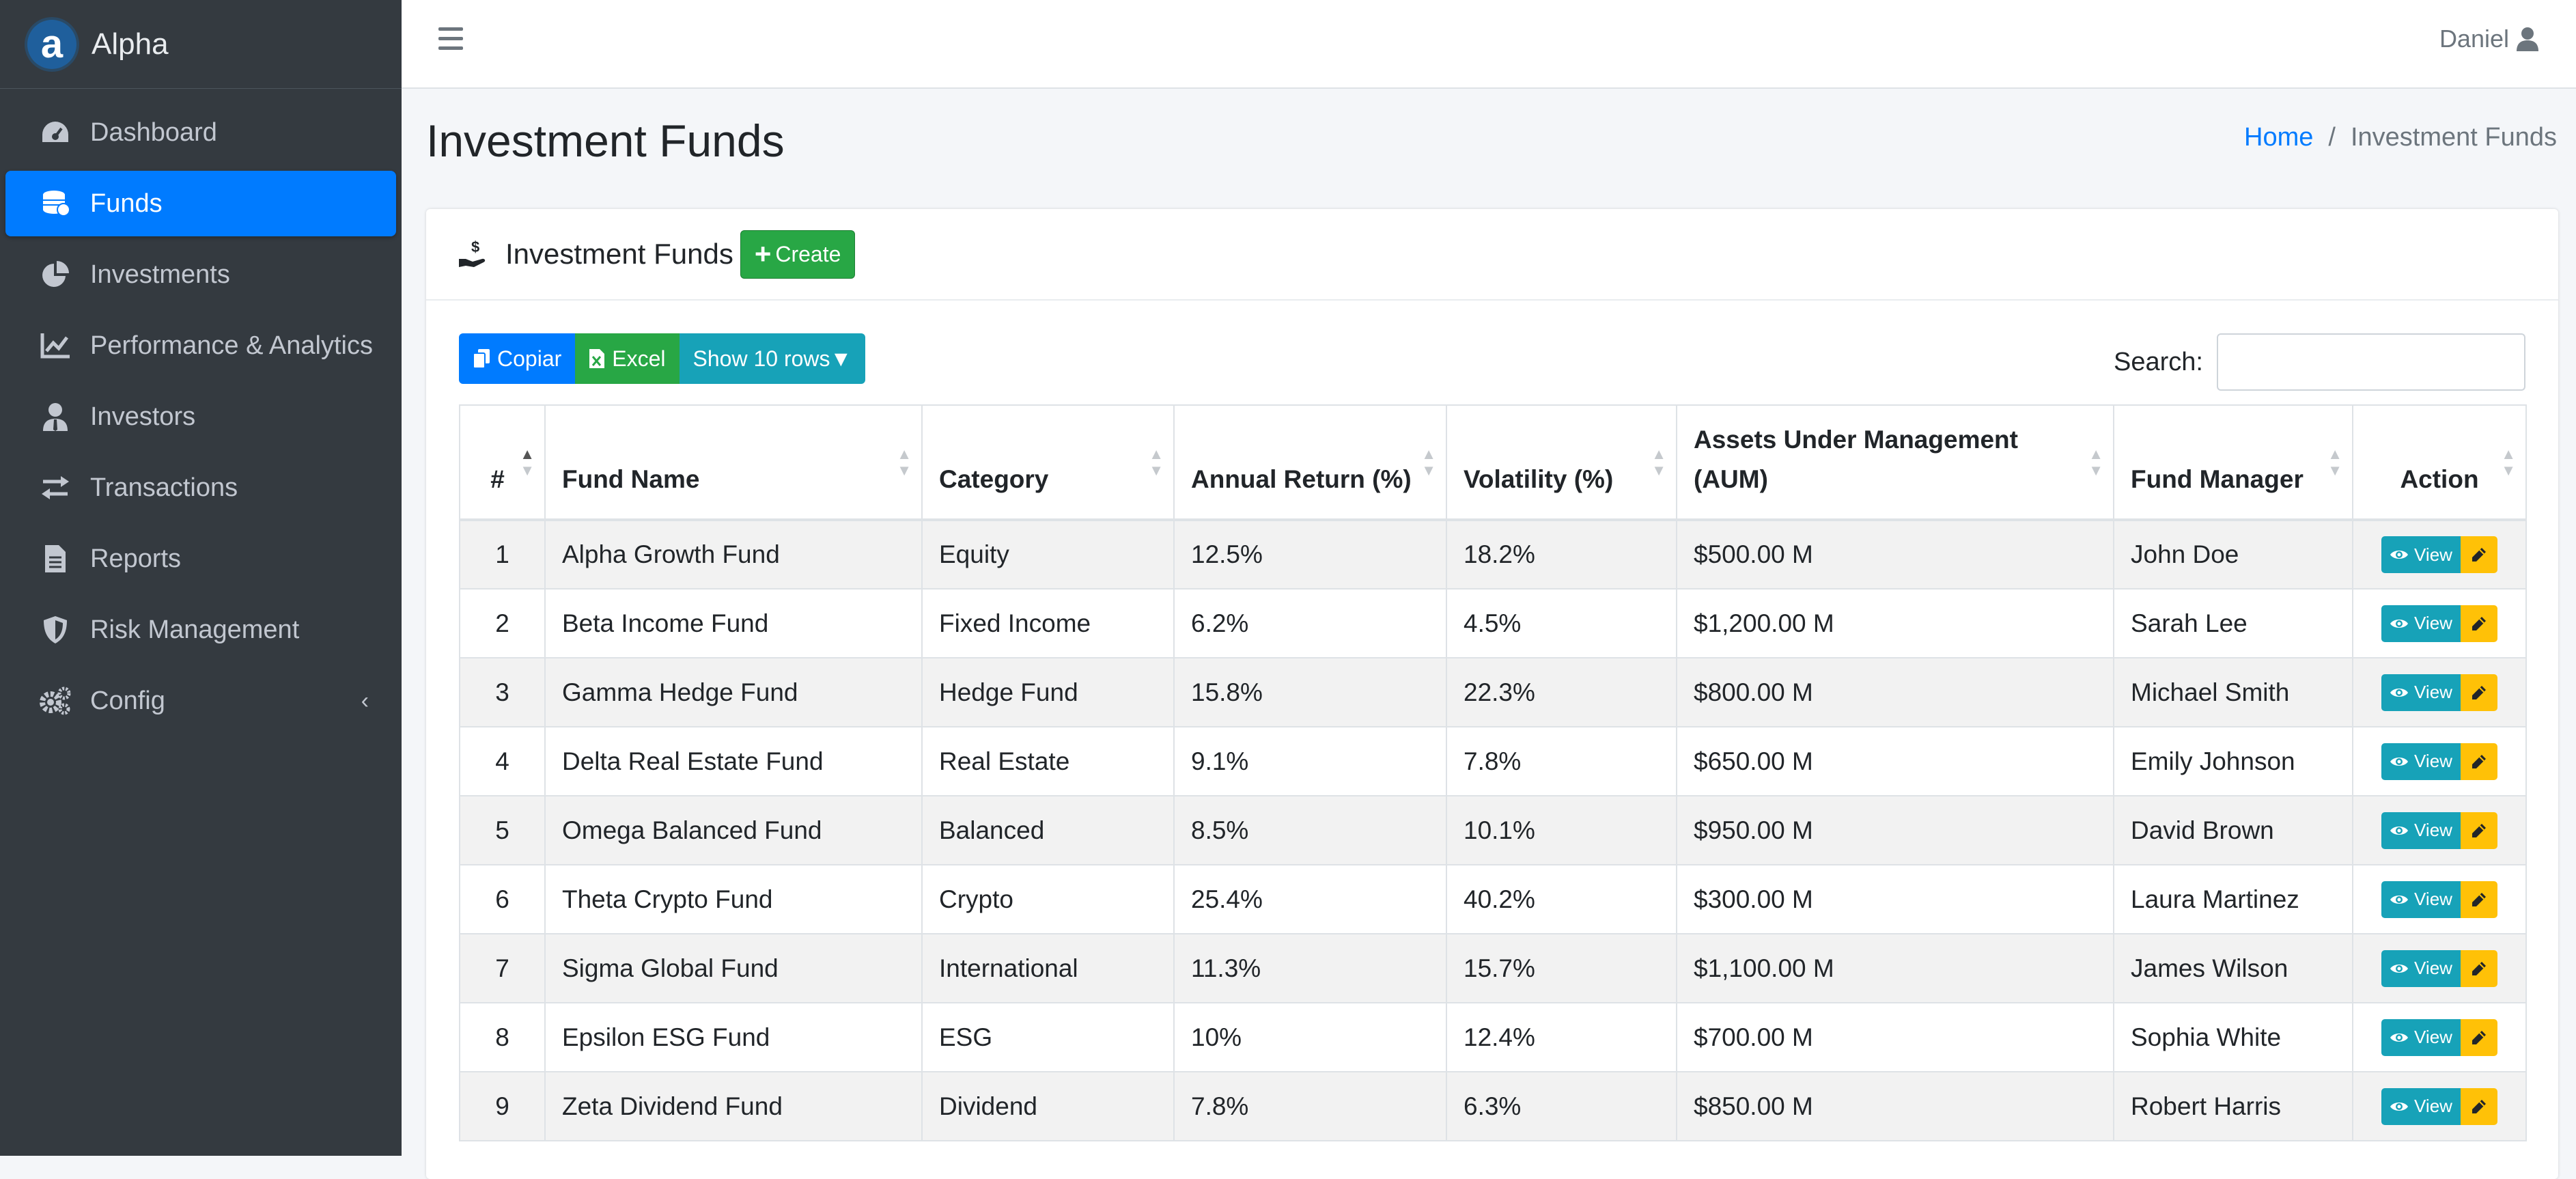  I want to click on eye-icon, so click(2399, 1106).